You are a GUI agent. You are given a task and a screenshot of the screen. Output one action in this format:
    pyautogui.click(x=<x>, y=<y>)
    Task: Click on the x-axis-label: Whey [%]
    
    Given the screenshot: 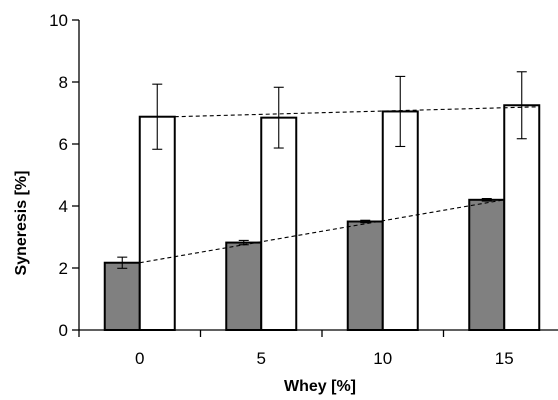 What is the action you would take?
    pyautogui.click(x=320, y=386)
    